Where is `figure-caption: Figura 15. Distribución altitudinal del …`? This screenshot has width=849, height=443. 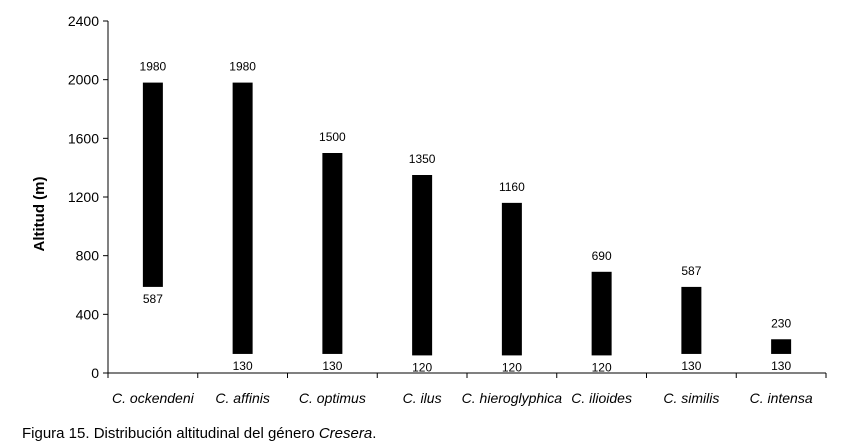 figure-caption: Figura 15. Distribución altitudinal del … is located at coordinates (199, 433).